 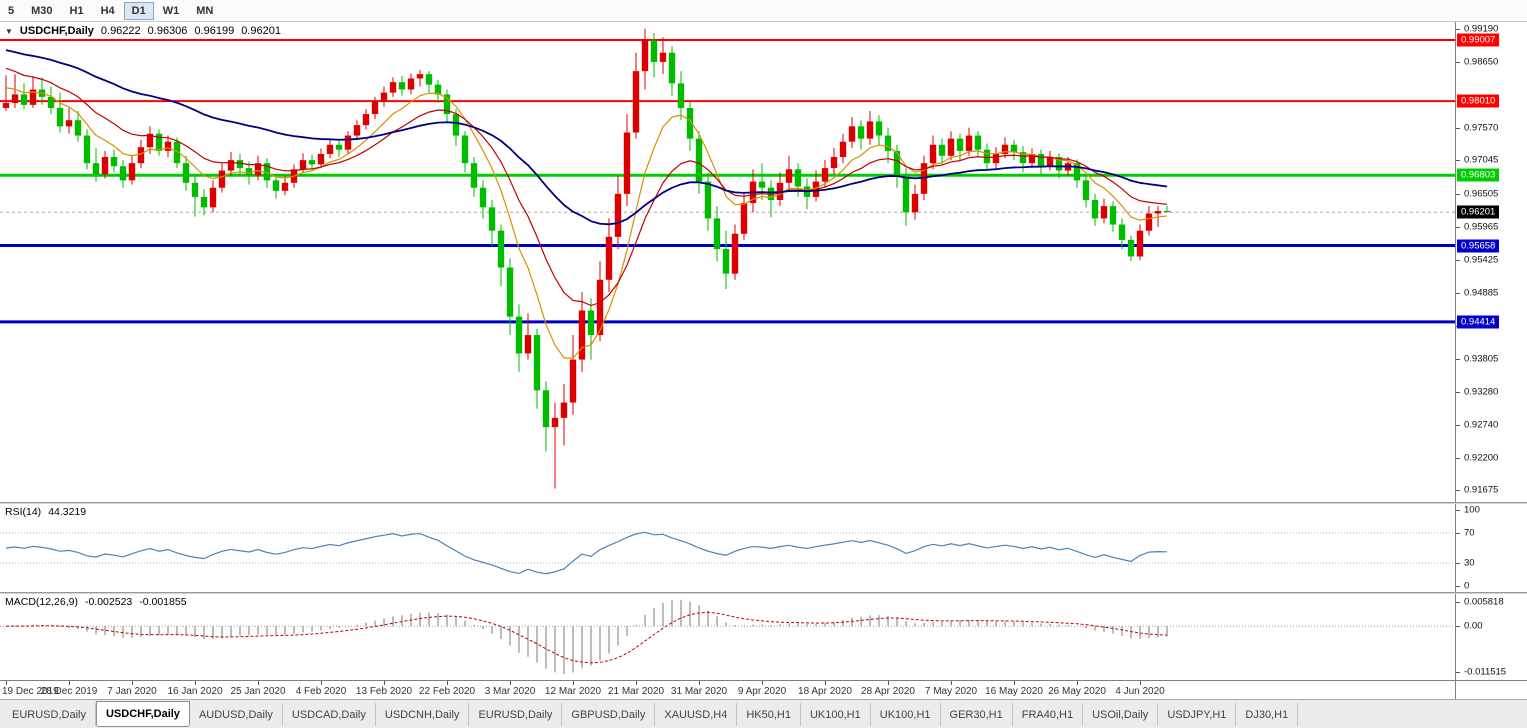 I want to click on macd-signal-value: -0.001855, so click(x=163, y=602).